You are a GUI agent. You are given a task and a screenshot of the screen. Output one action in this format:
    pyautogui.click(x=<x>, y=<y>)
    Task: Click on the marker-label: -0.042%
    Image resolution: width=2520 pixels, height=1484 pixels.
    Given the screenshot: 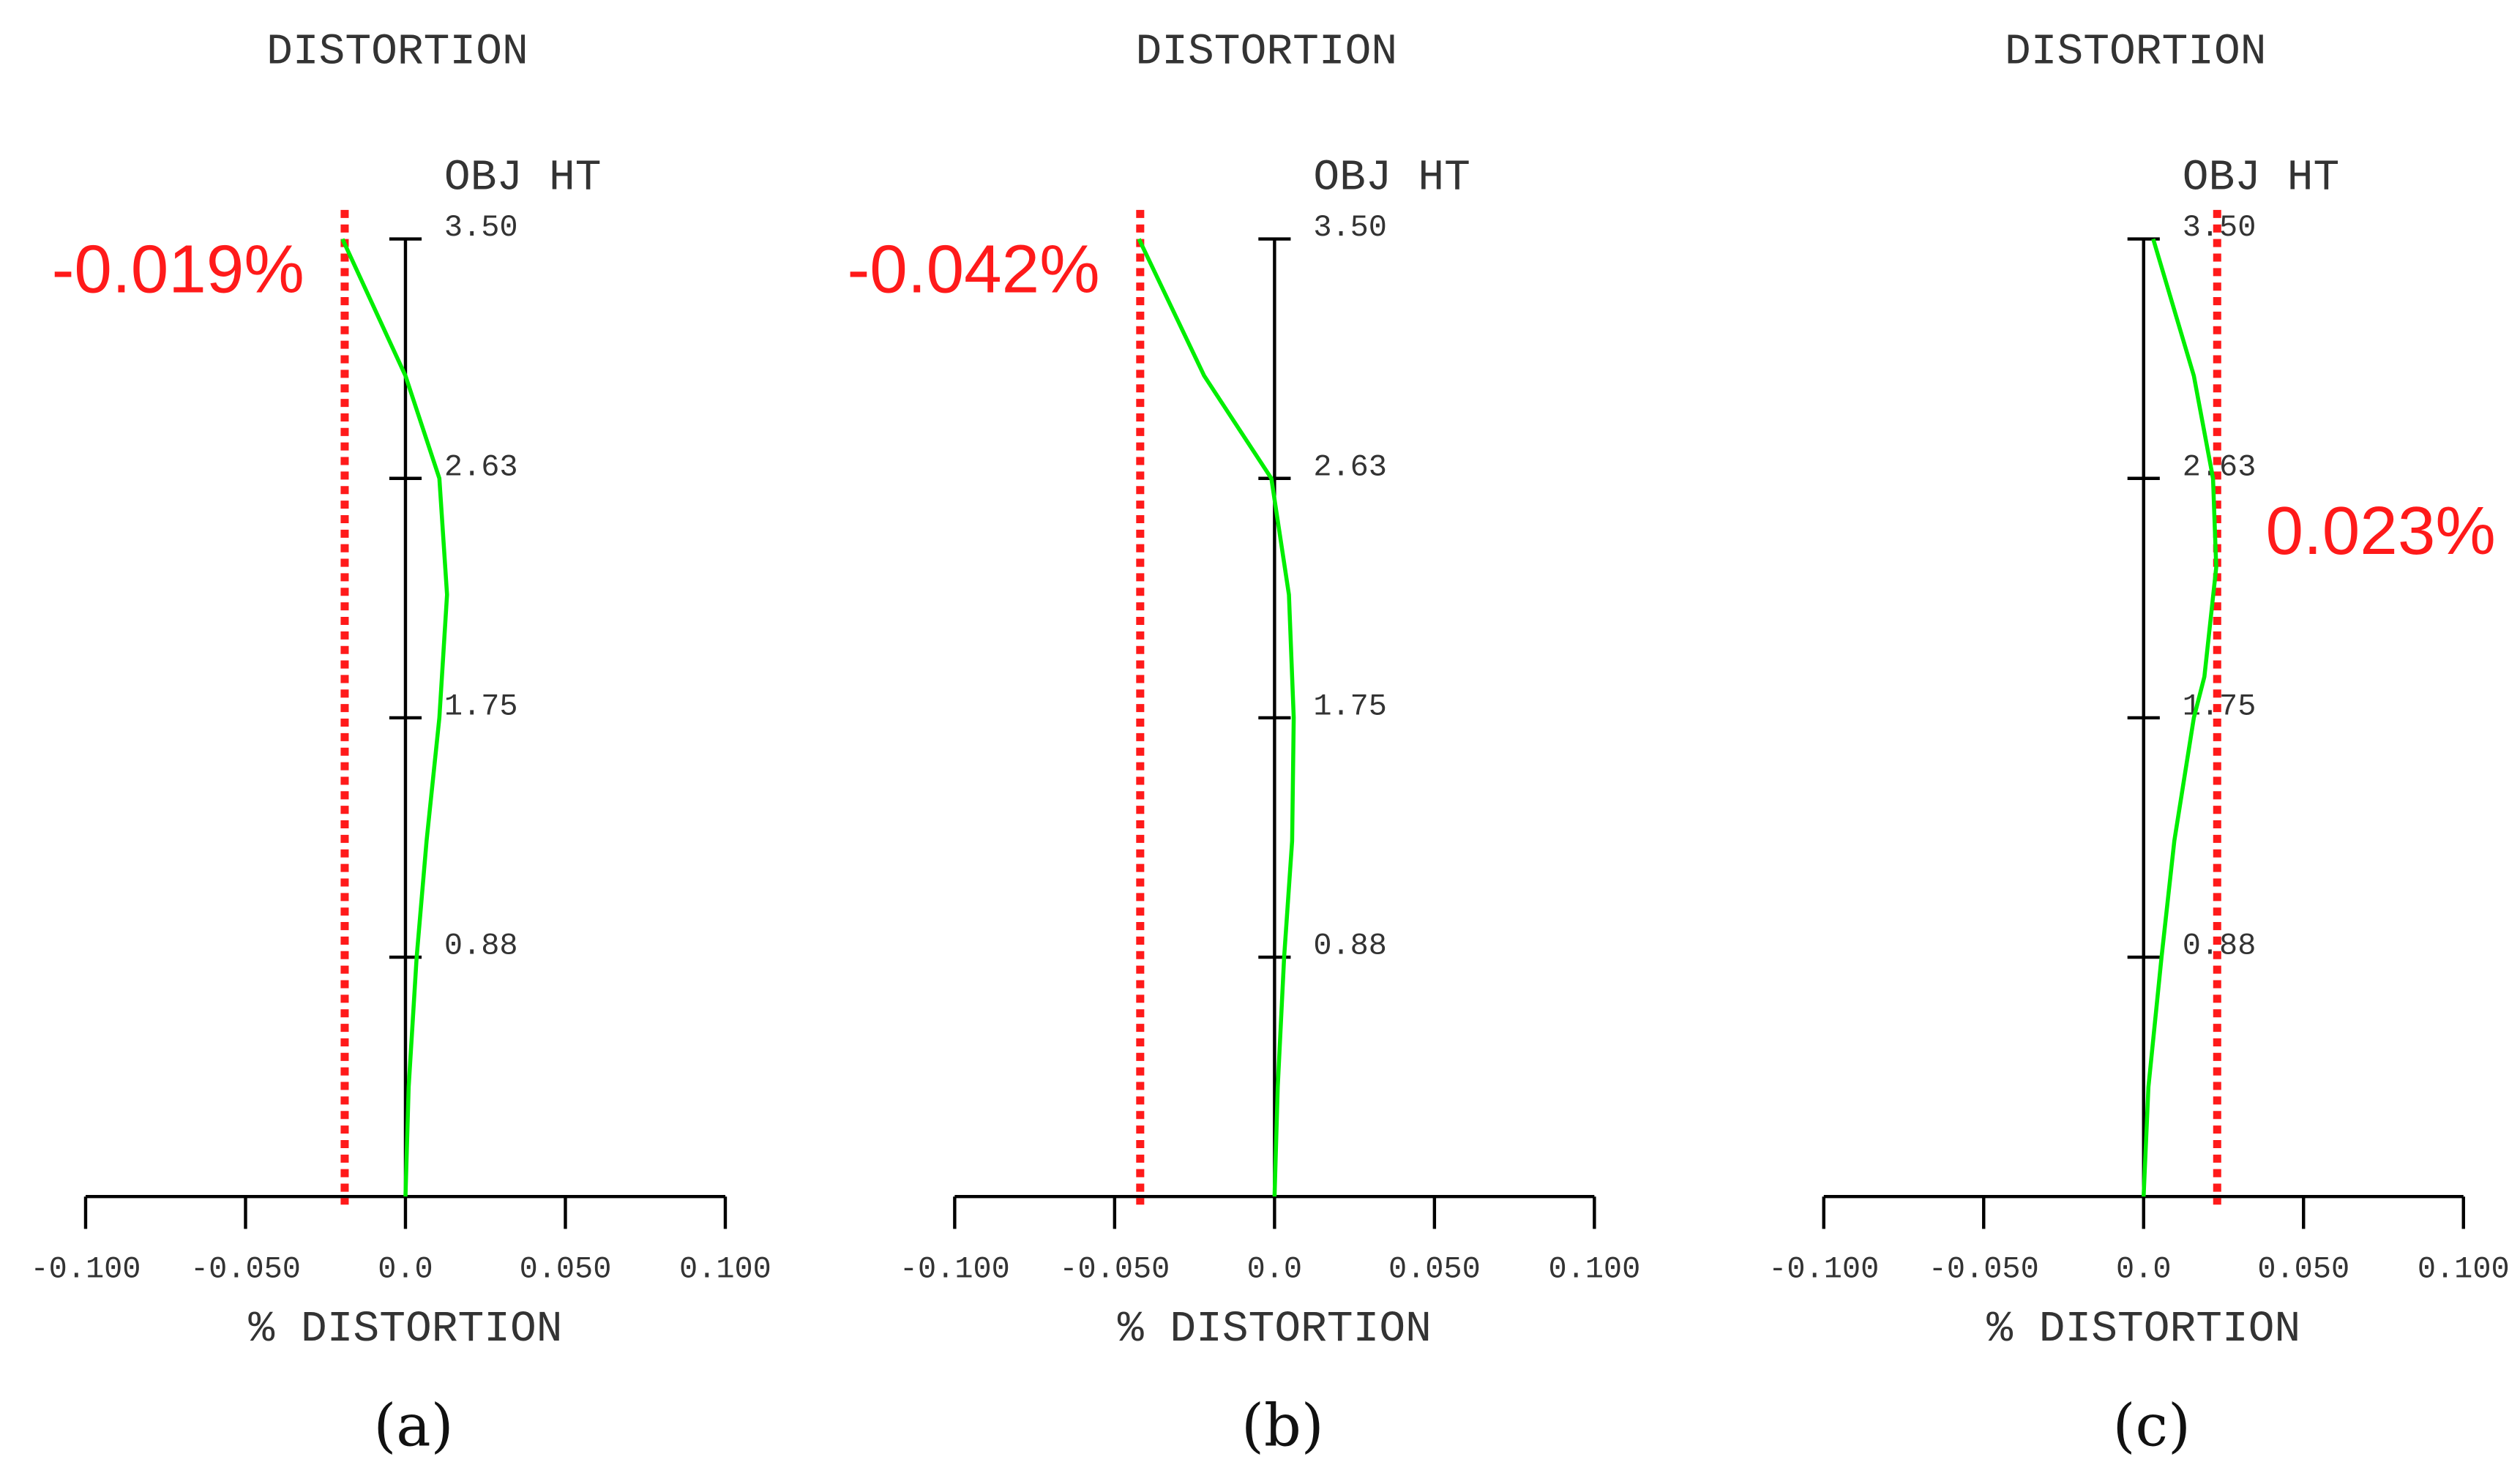 What is the action you would take?
    pyautogui.click(x=973, y=269)
    